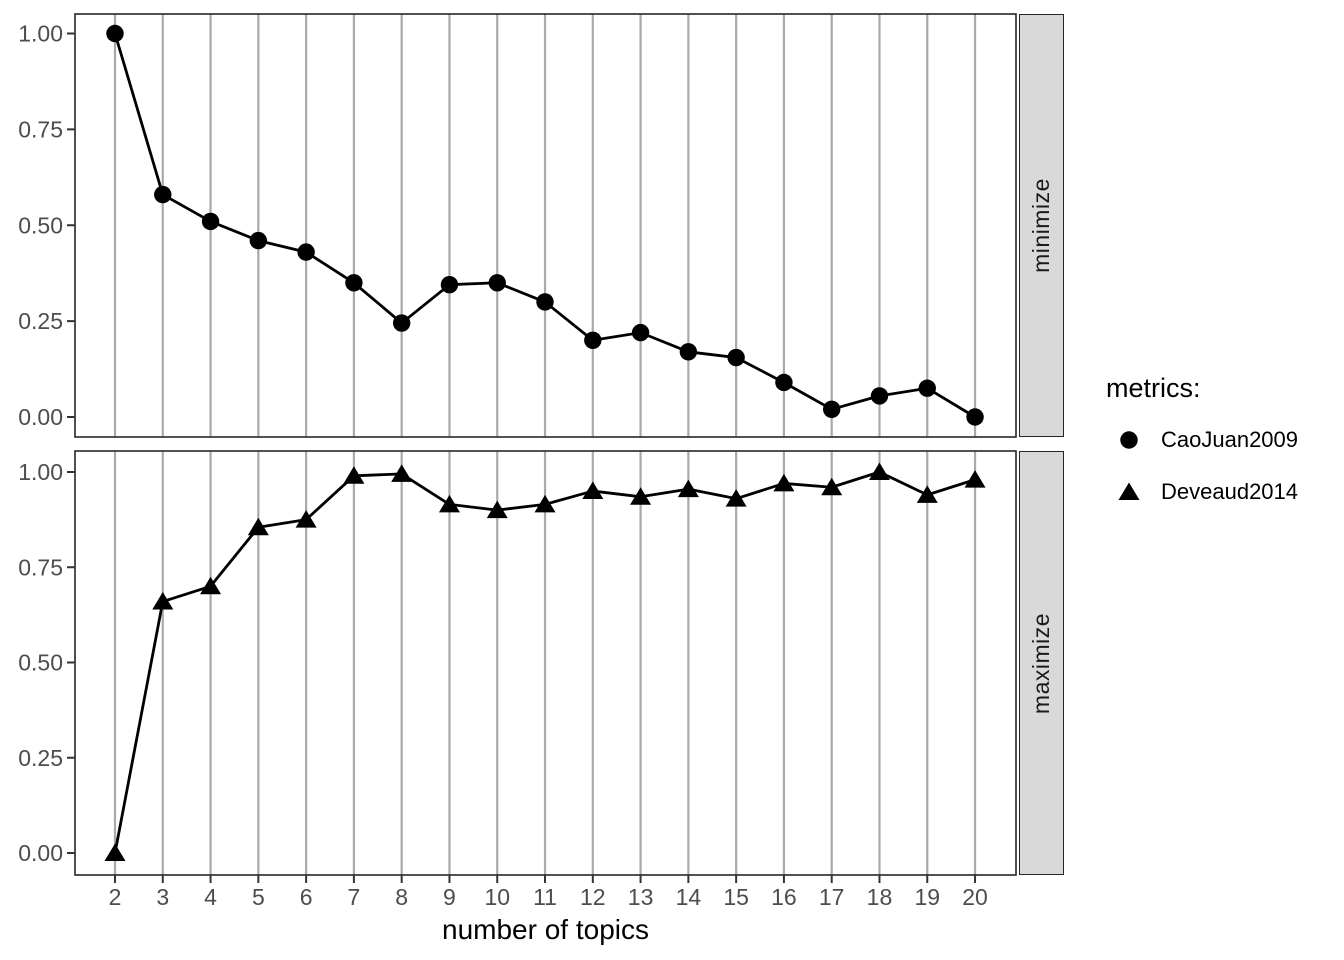 The image size is (1344, 960). Describe the element at coordinates (545, 897) in the screenshot. I see `x-tick-label: 11` at that location.